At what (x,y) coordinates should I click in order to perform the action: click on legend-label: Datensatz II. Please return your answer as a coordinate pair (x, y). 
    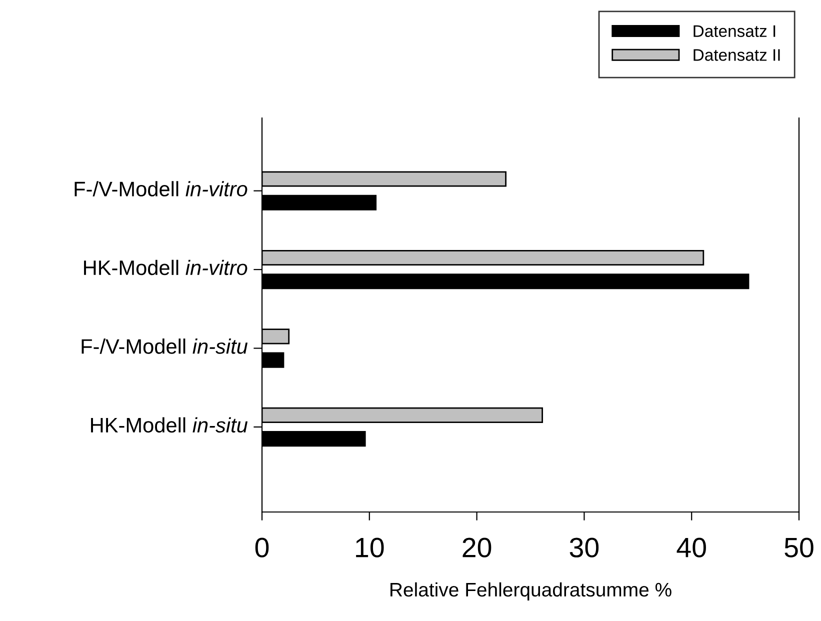
    Looking at the image, I should click on (737, 55).